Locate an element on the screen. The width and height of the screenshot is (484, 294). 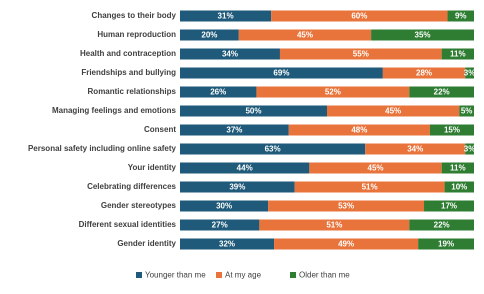
value-label: 63% is located at coordinates (273, 149).